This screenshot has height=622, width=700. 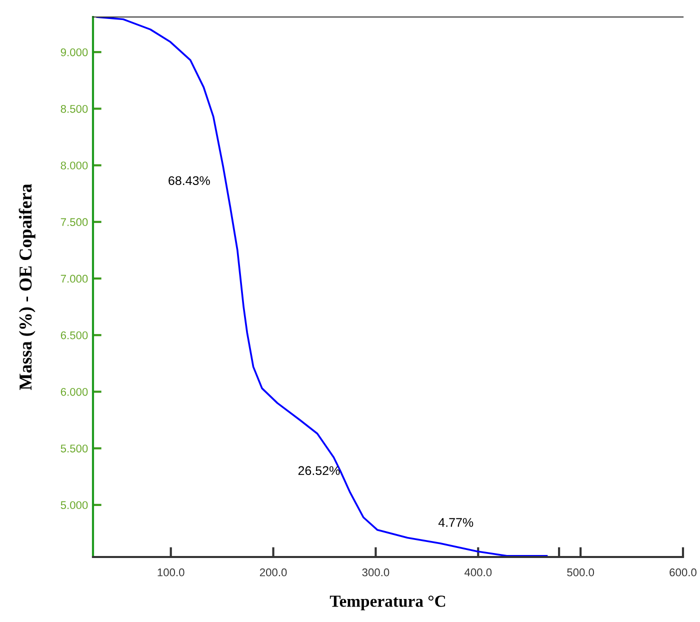 I want to click on y-tick-label: 7.500, so click(x=74, y=222).